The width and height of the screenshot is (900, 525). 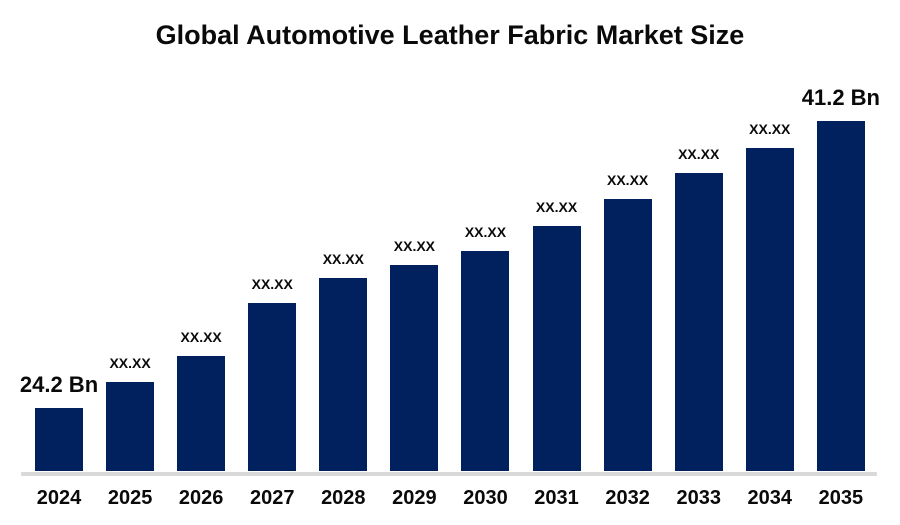 I want to click on bar-group-2024: 24.2 Bn, so click(x=59, y=422).